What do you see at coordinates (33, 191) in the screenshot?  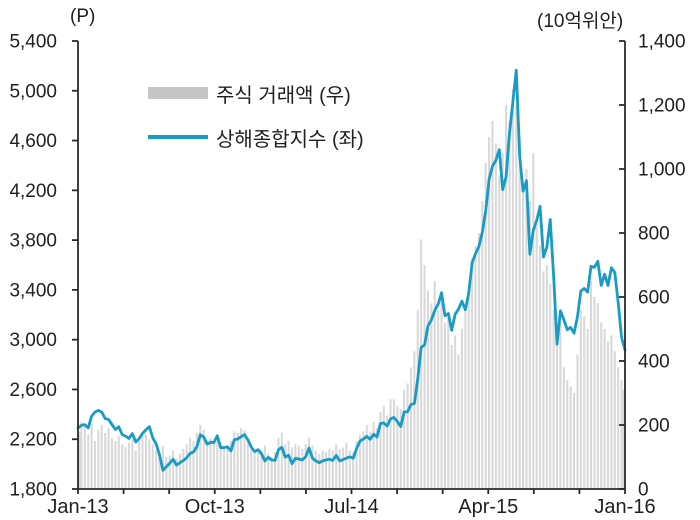 I see `left-axis-tick-label: 4,200` at bounding box center [33, 191].